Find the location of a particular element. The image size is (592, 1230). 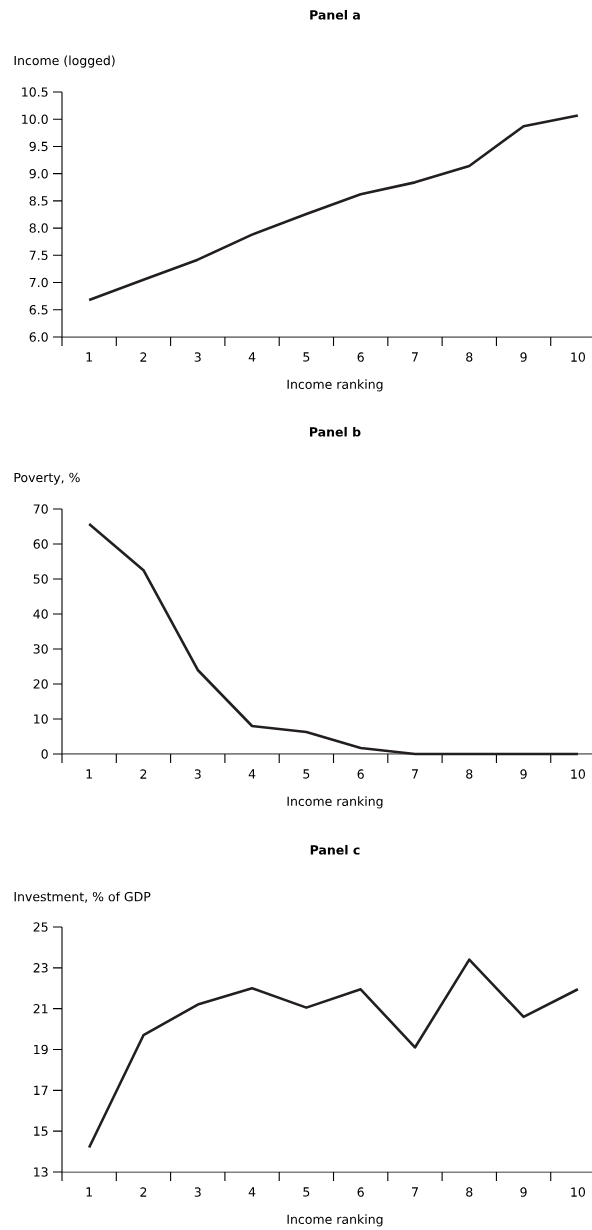

y-tick-label: 10.0 is located at coordinates (35, 119).